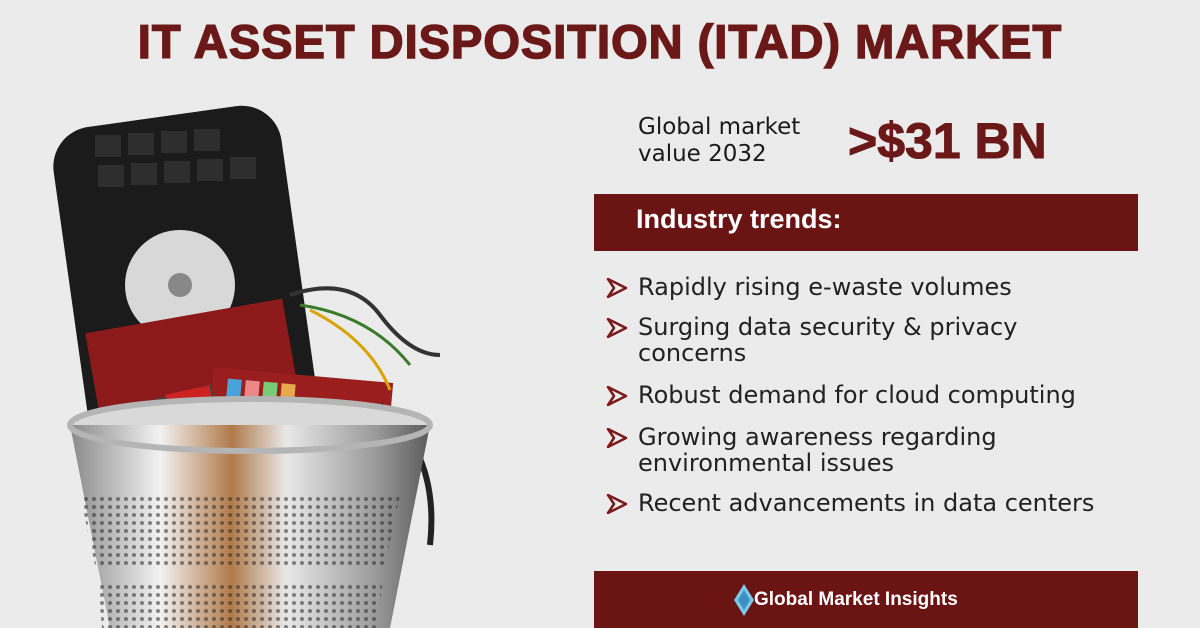  I want to click on trend-text: Rapidly rising e-waste volumes, so click(825, 287).